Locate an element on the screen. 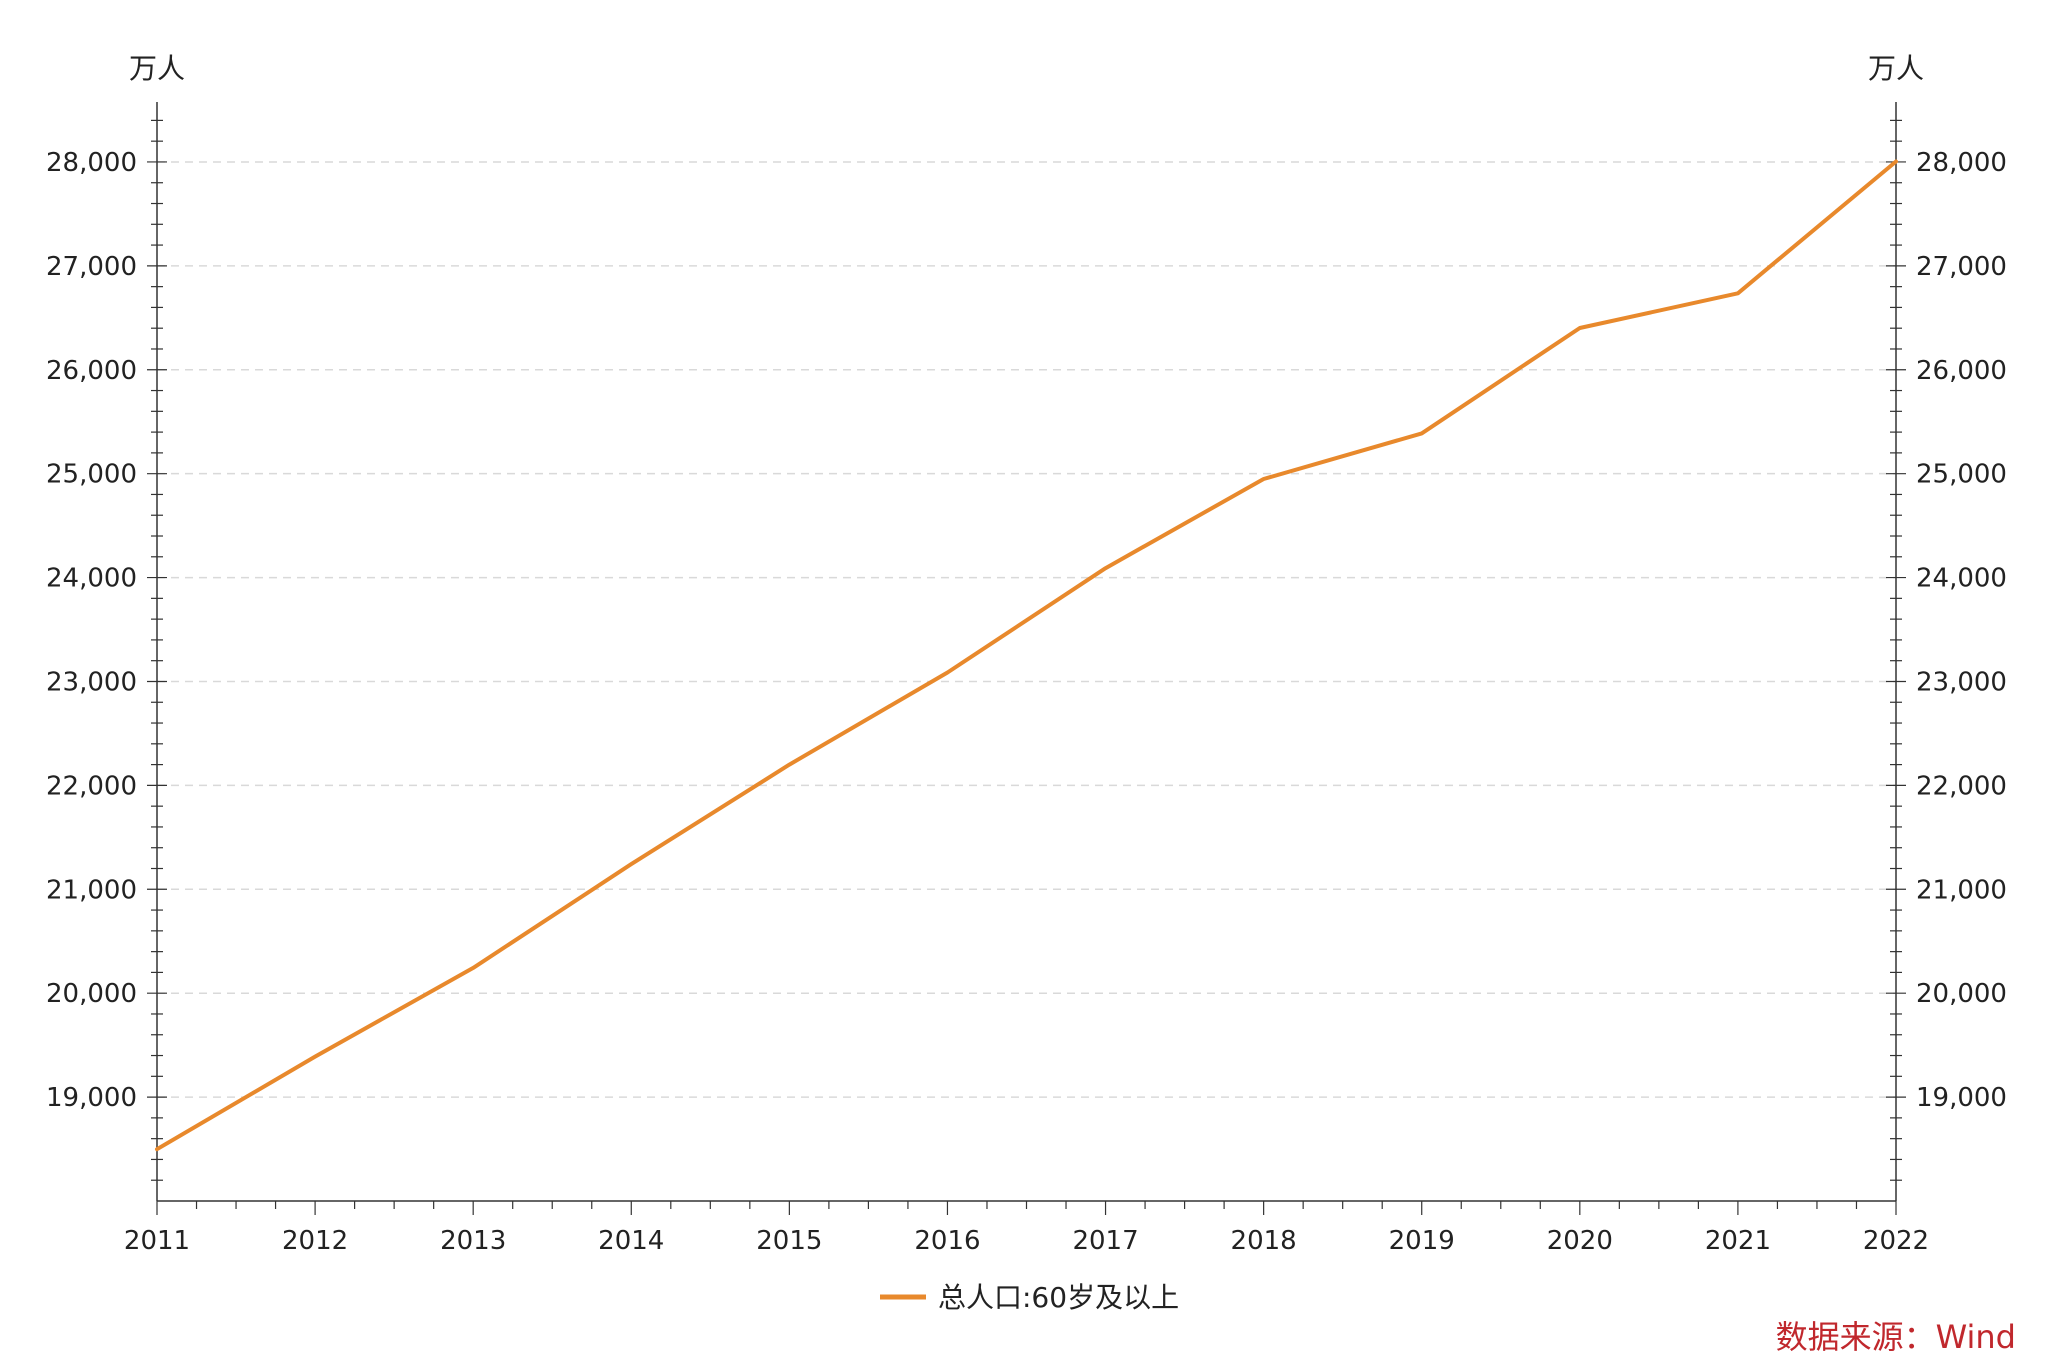  y-tick-label-left: 25,000 is located at coordinates (91, 475).